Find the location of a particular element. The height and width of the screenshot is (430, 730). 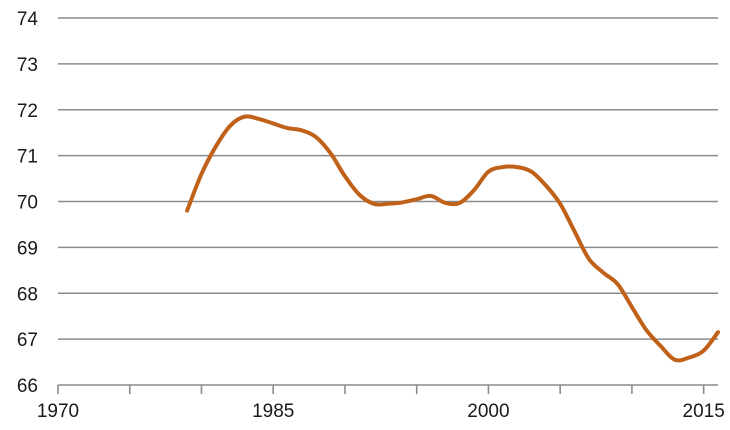

y-tick-label: 66 is located at coordinates (27, 386).